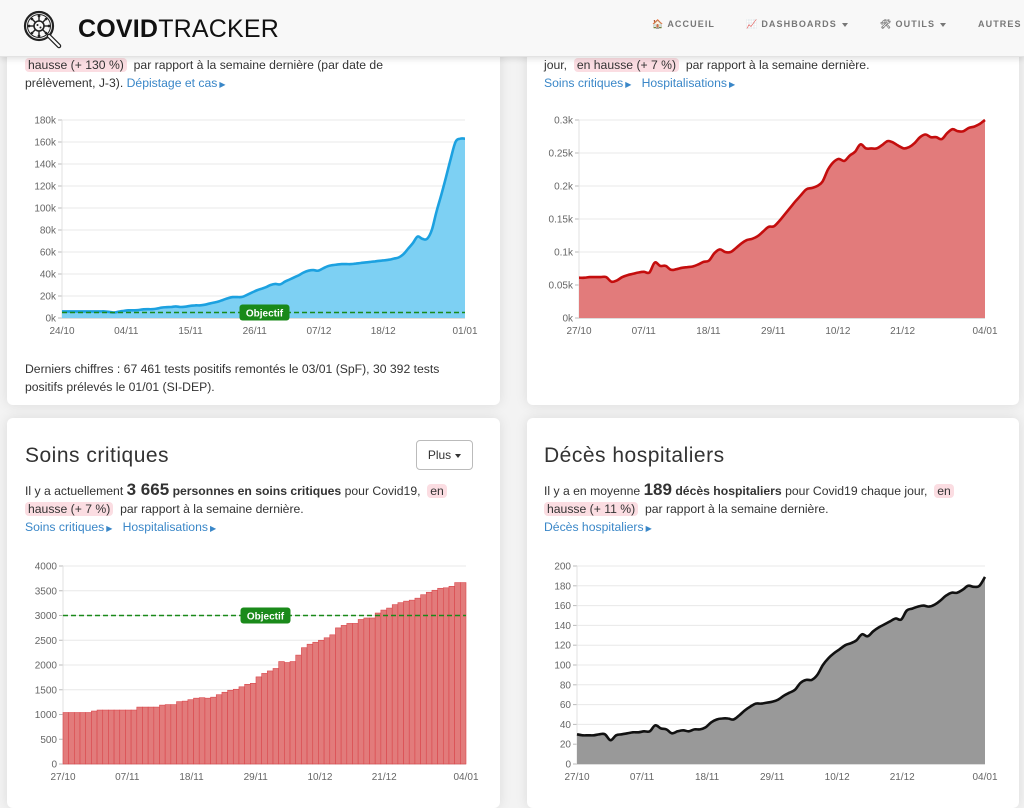  I want to click on nav-autres: AUTRES, so click(1000, 24).